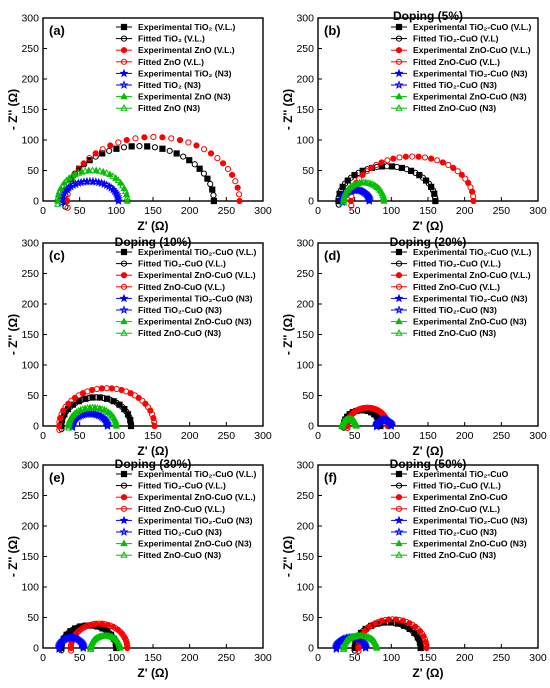 This screenshot has width=550, height=688. I want to click on x-axis-label: Z' (Ω), so click(427, 226).